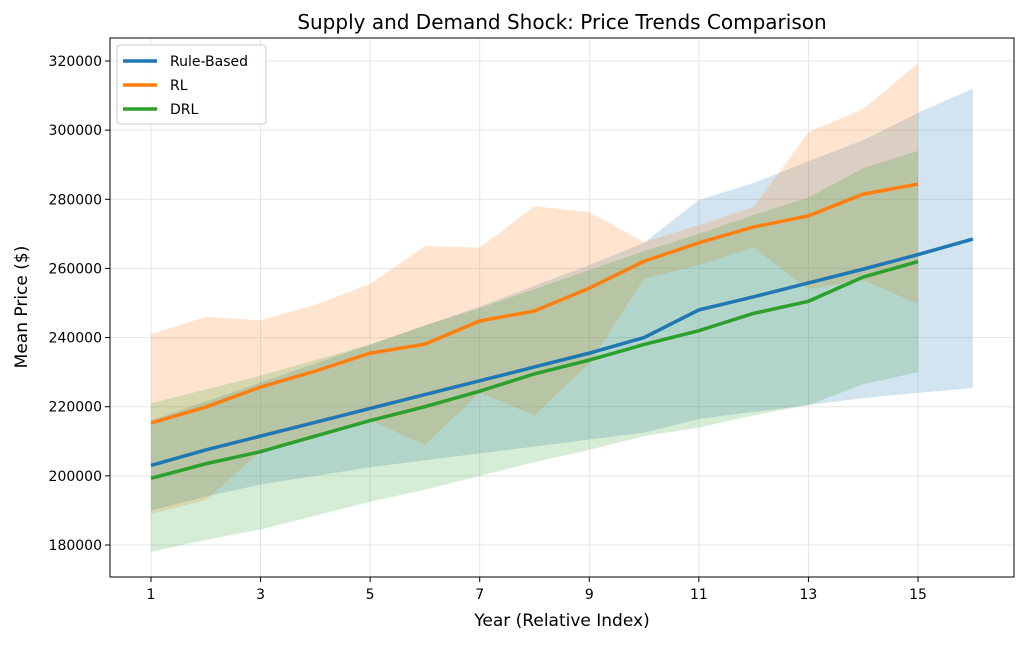  Describe the element at coordinates (75, 339) in the screenshot. I see `y-tick-label: 240000` at that location.